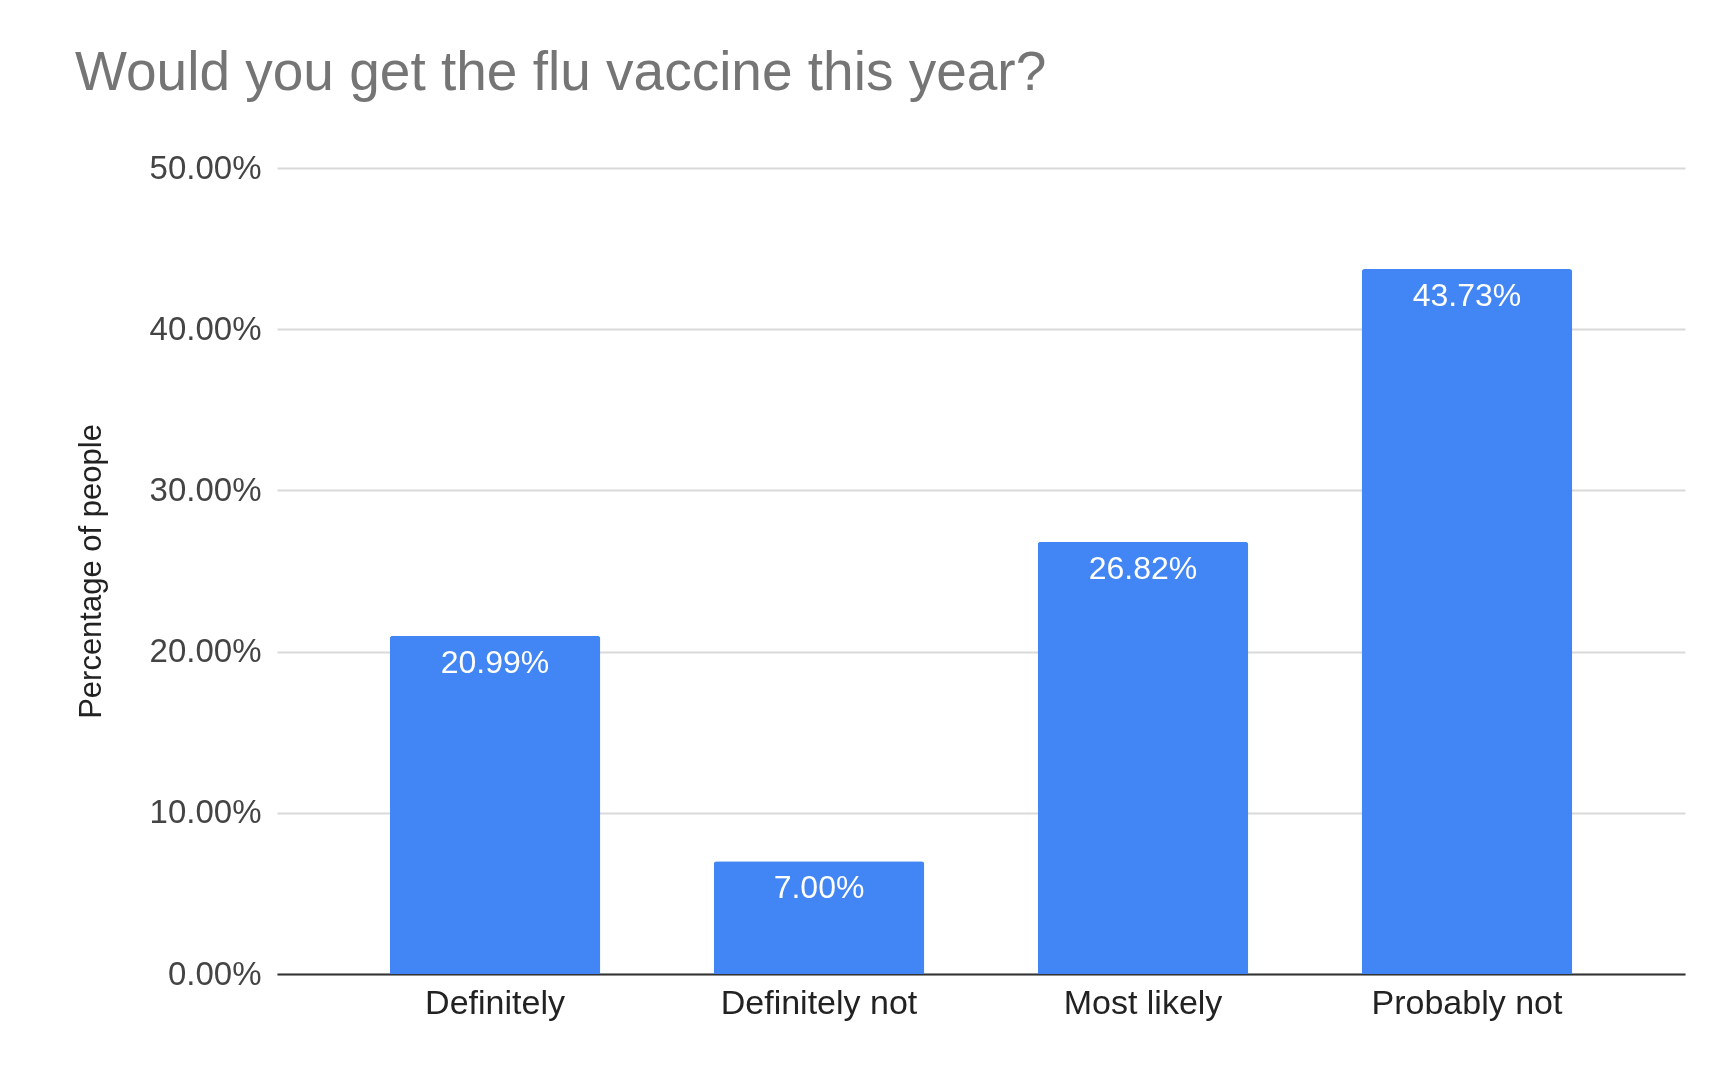  I want to click on x-tick-label: Definitely not, so click(819, 1001).